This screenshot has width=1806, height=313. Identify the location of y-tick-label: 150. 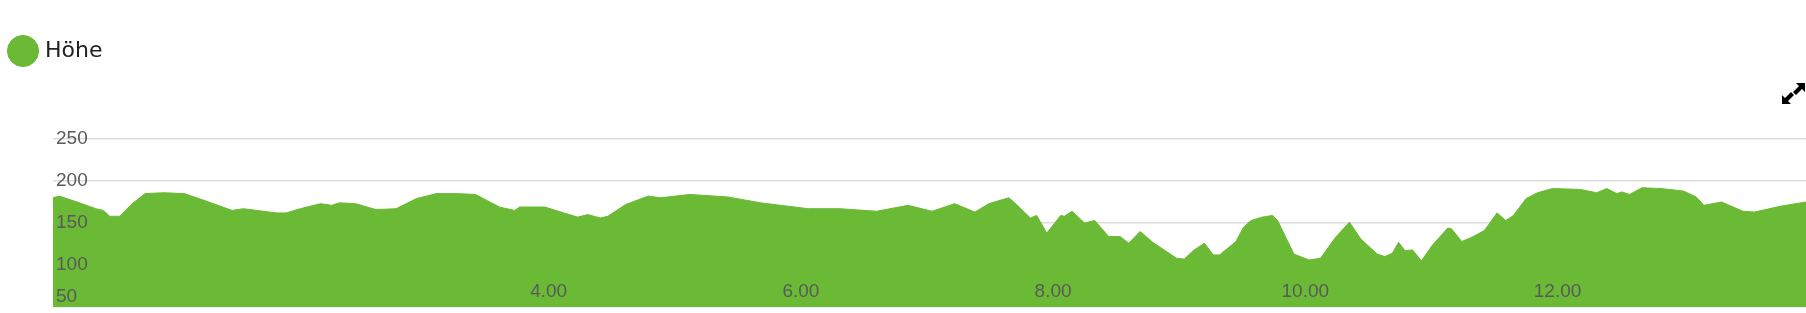
(72, 222).